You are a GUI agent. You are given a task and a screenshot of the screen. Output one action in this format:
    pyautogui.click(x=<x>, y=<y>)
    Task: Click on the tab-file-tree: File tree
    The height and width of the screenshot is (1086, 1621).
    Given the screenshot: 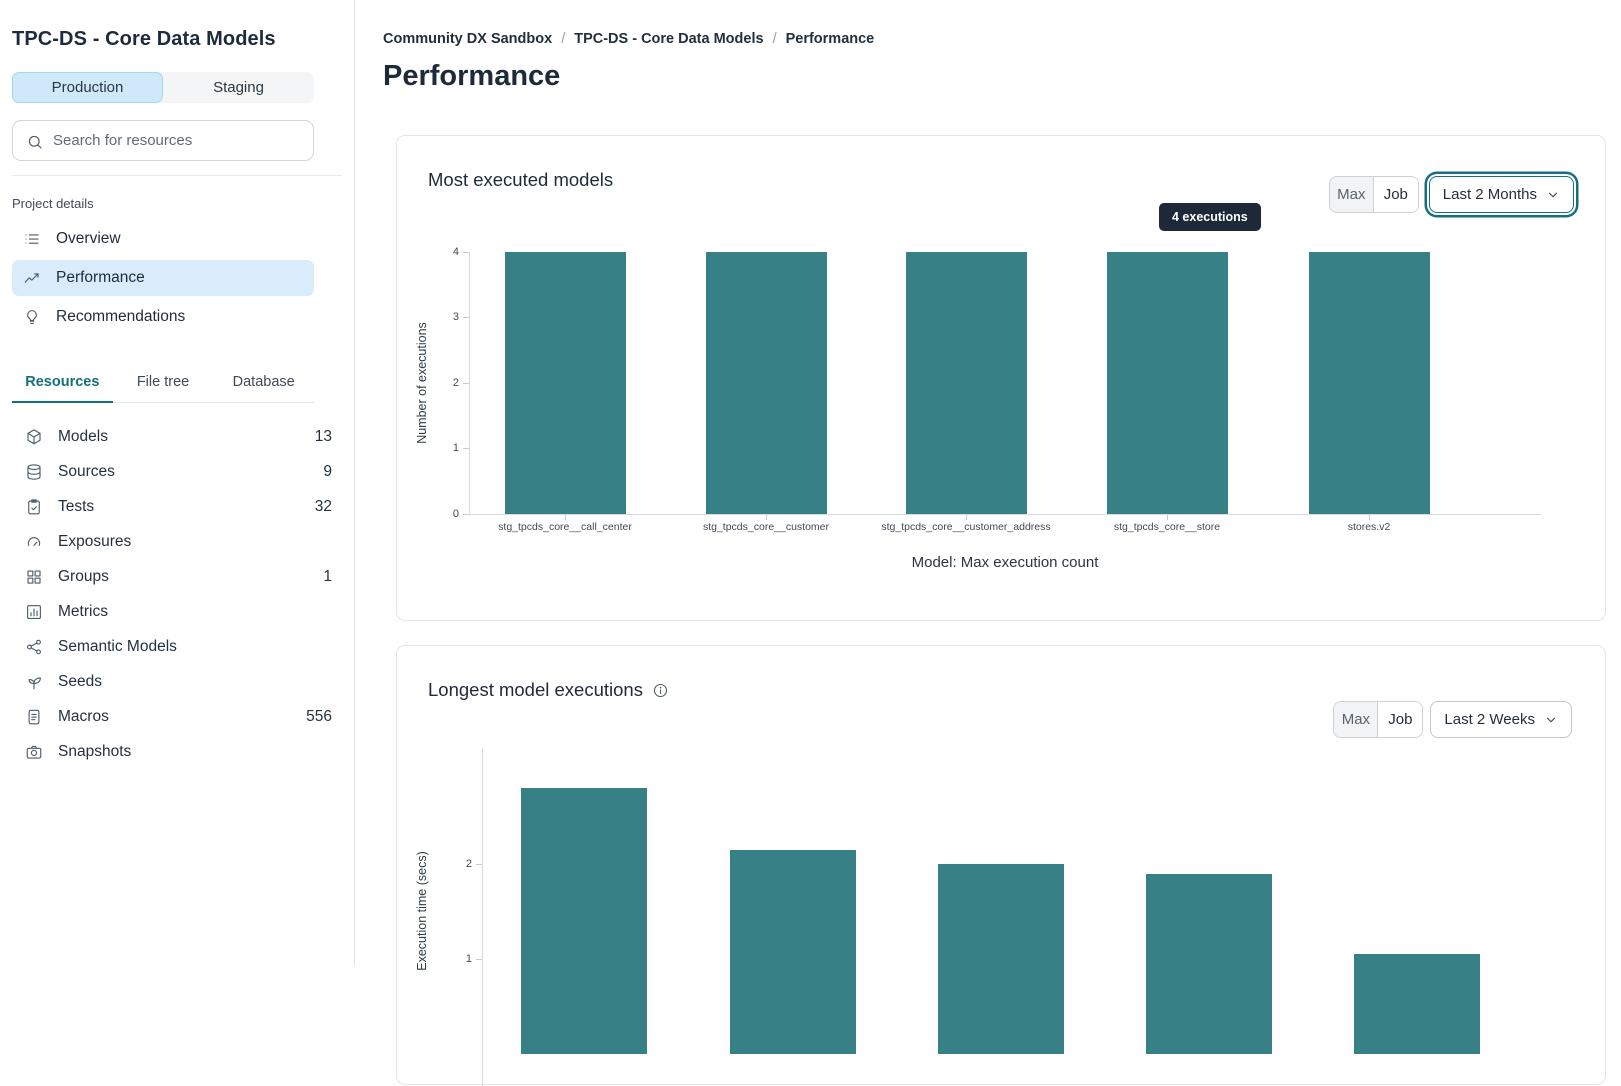 What is the action you would take?
    pyautogui.click(x=163, y=382)
    